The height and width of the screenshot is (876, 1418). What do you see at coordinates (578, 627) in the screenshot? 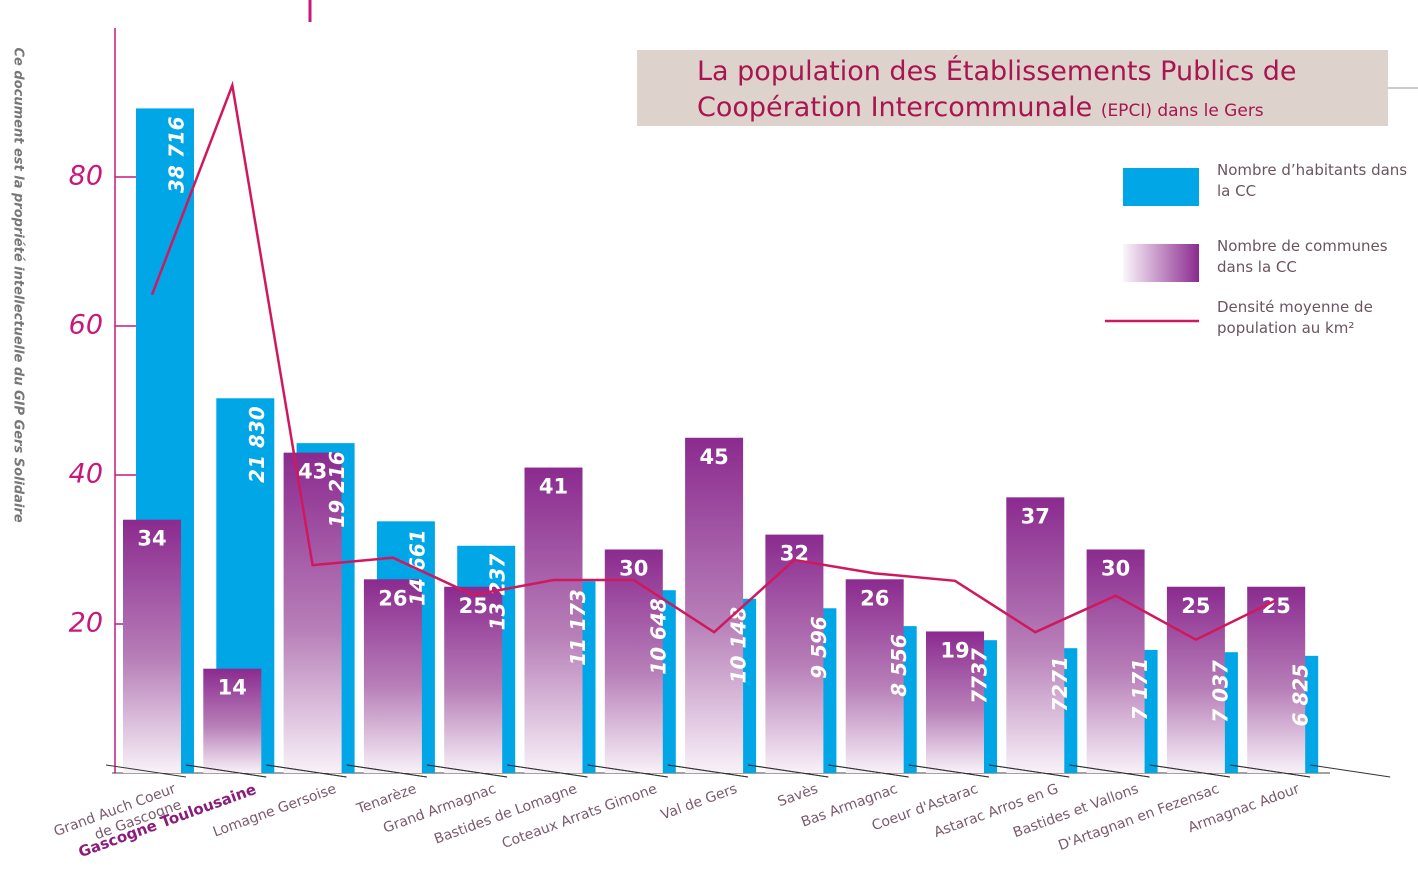
I see `population-label: 11 173` at bounding box center [578, 627].